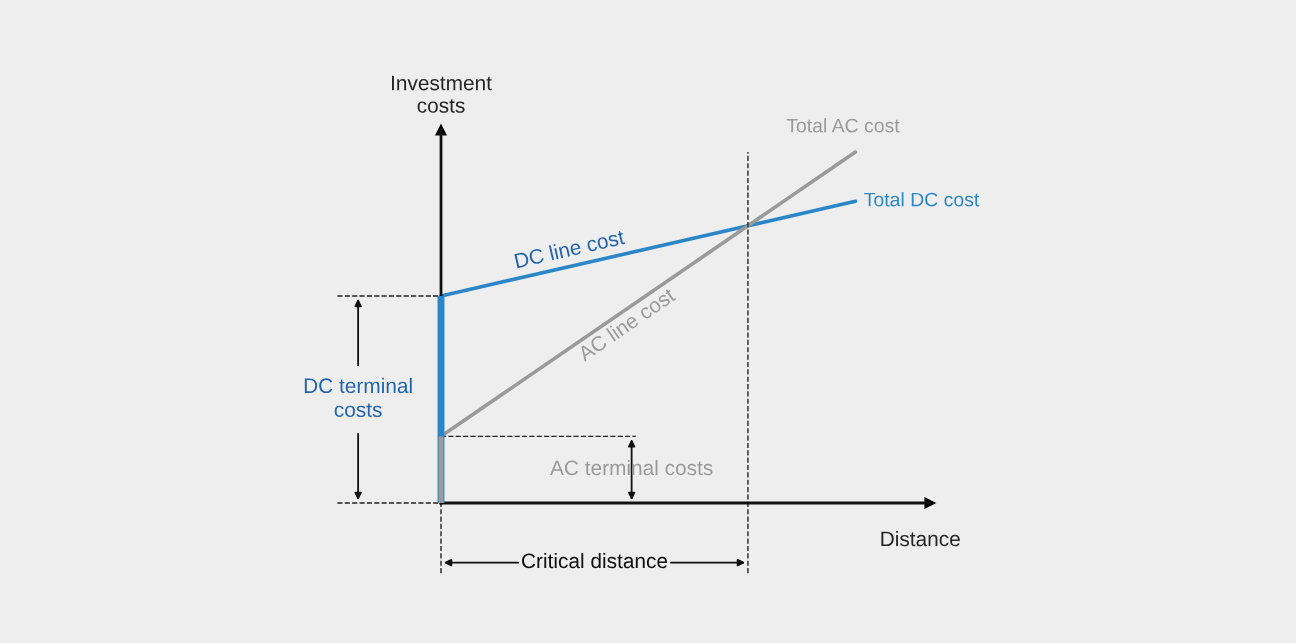  Describe the element at coordinates (595, 560) in the screenshot. I see `text: Critical distance` at that location.